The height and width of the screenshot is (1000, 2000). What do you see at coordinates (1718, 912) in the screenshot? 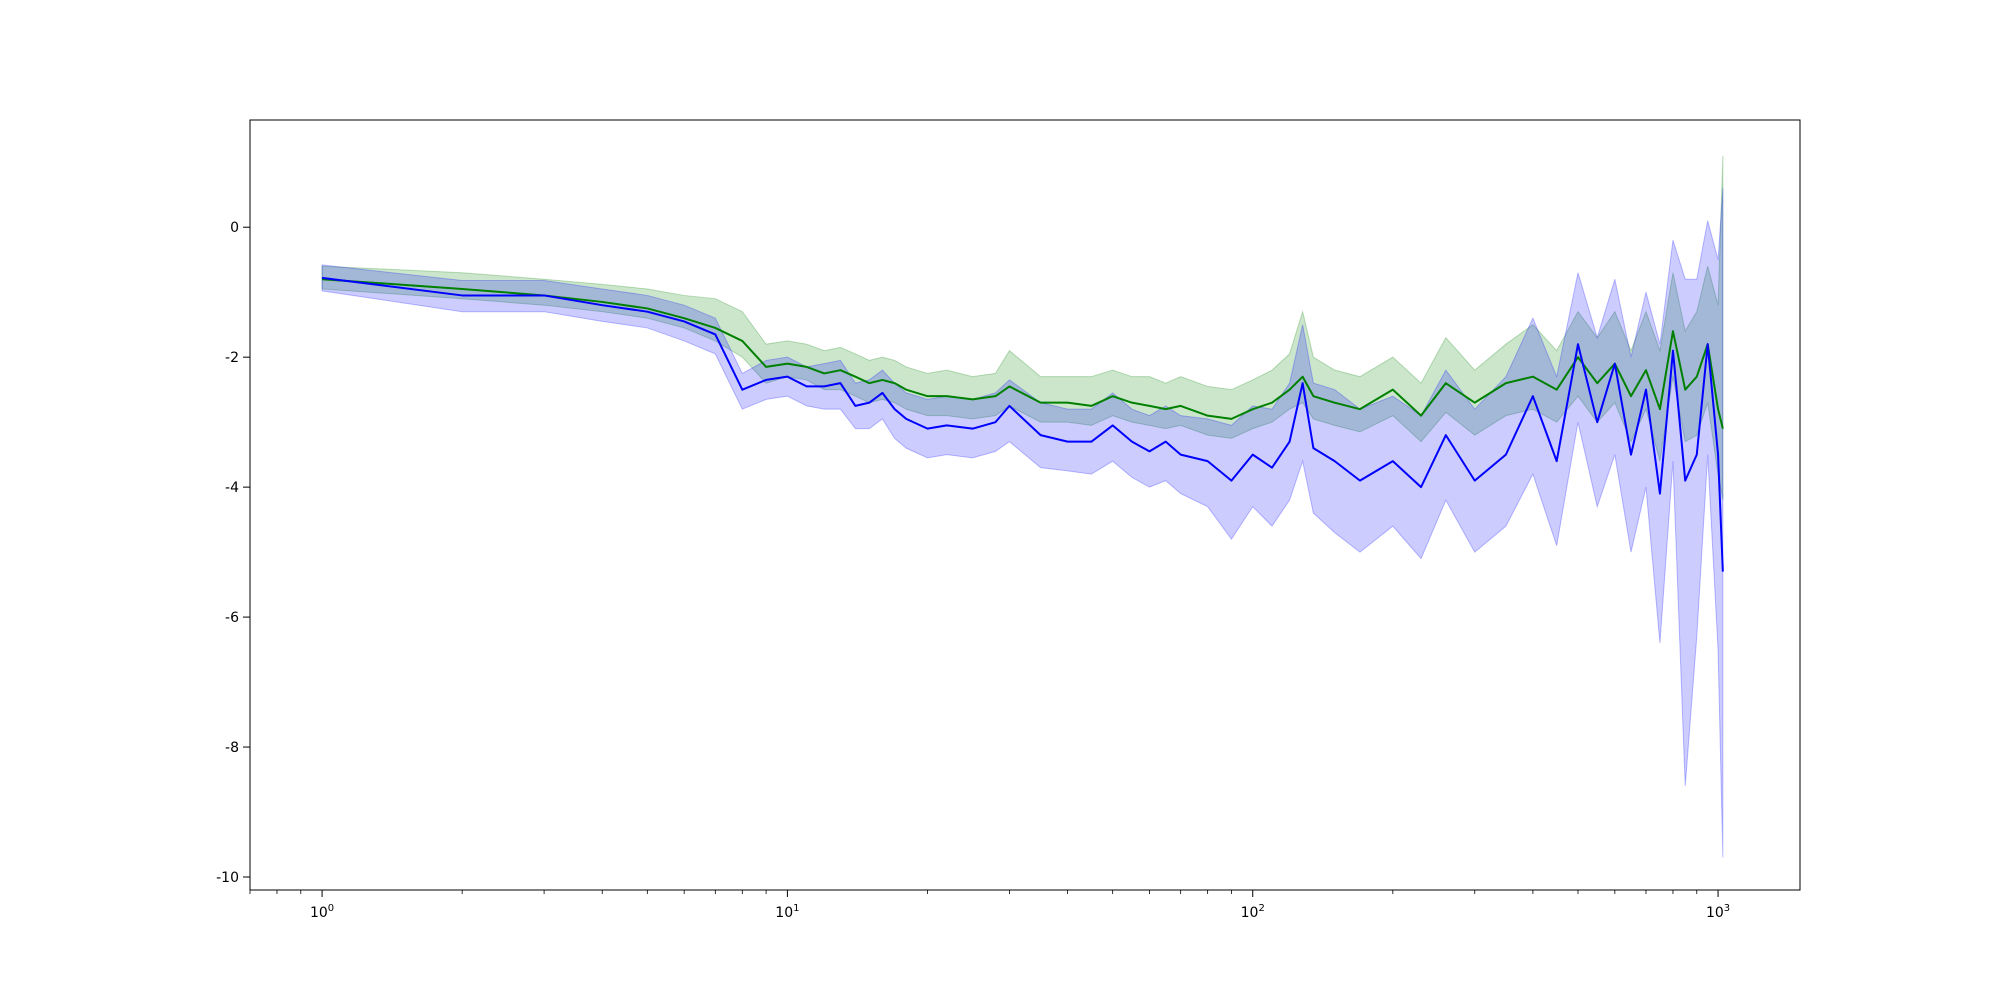
I see `x-tick-label: 103` at bounding box center [1718, 912].